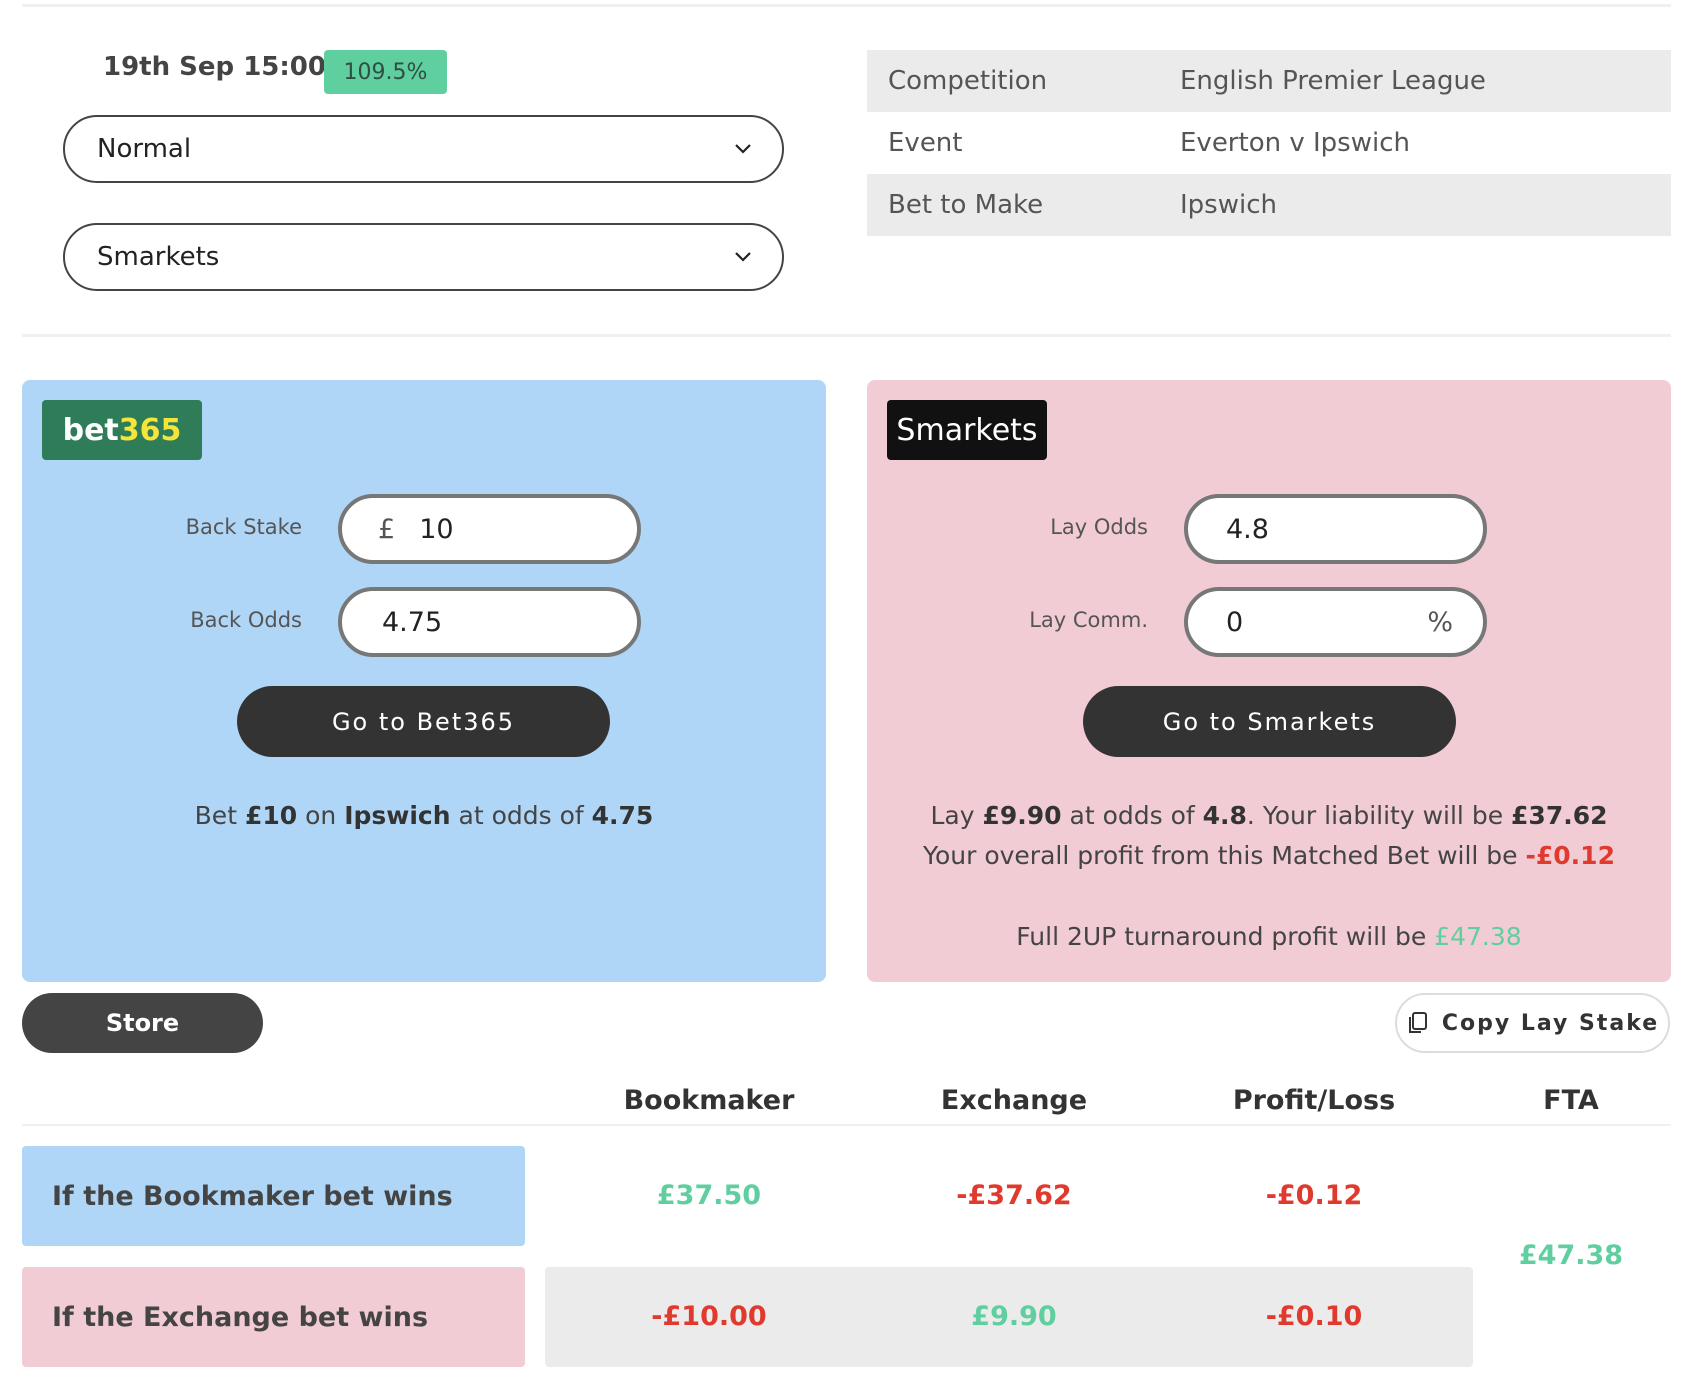 This screenshot has height=1382, width=1688. Describe the element at coordinates (1247, 529) in the screenshot. I see `input-value: 4.8` at that location.